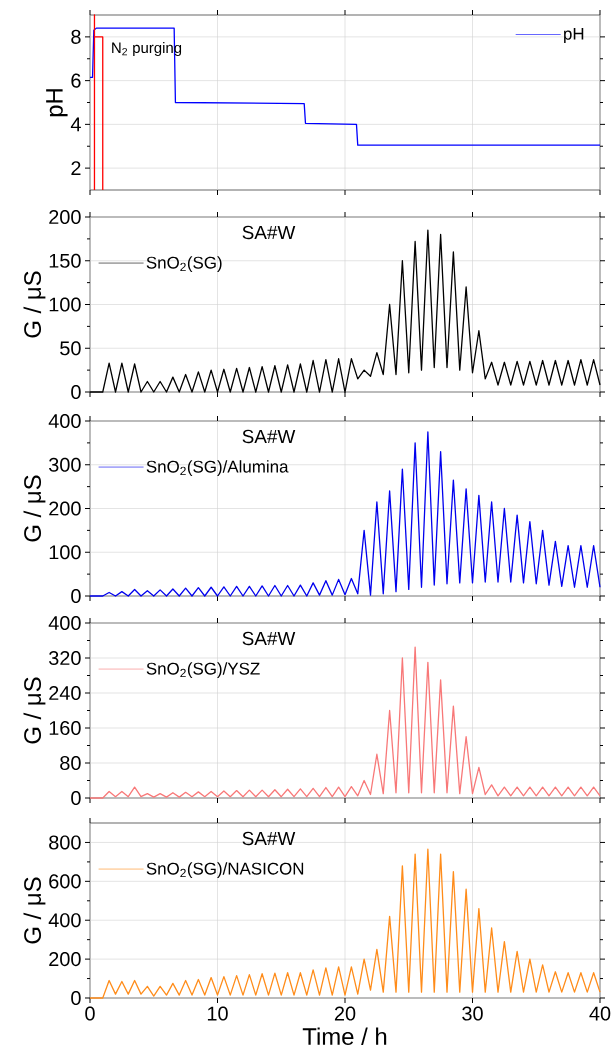 The height and width of the screenshot is (1059, 612). What do you see at coordinates (70, 763) in the screenshot?
I see `y-tick-label: 80` at bounding box center [70, 763].